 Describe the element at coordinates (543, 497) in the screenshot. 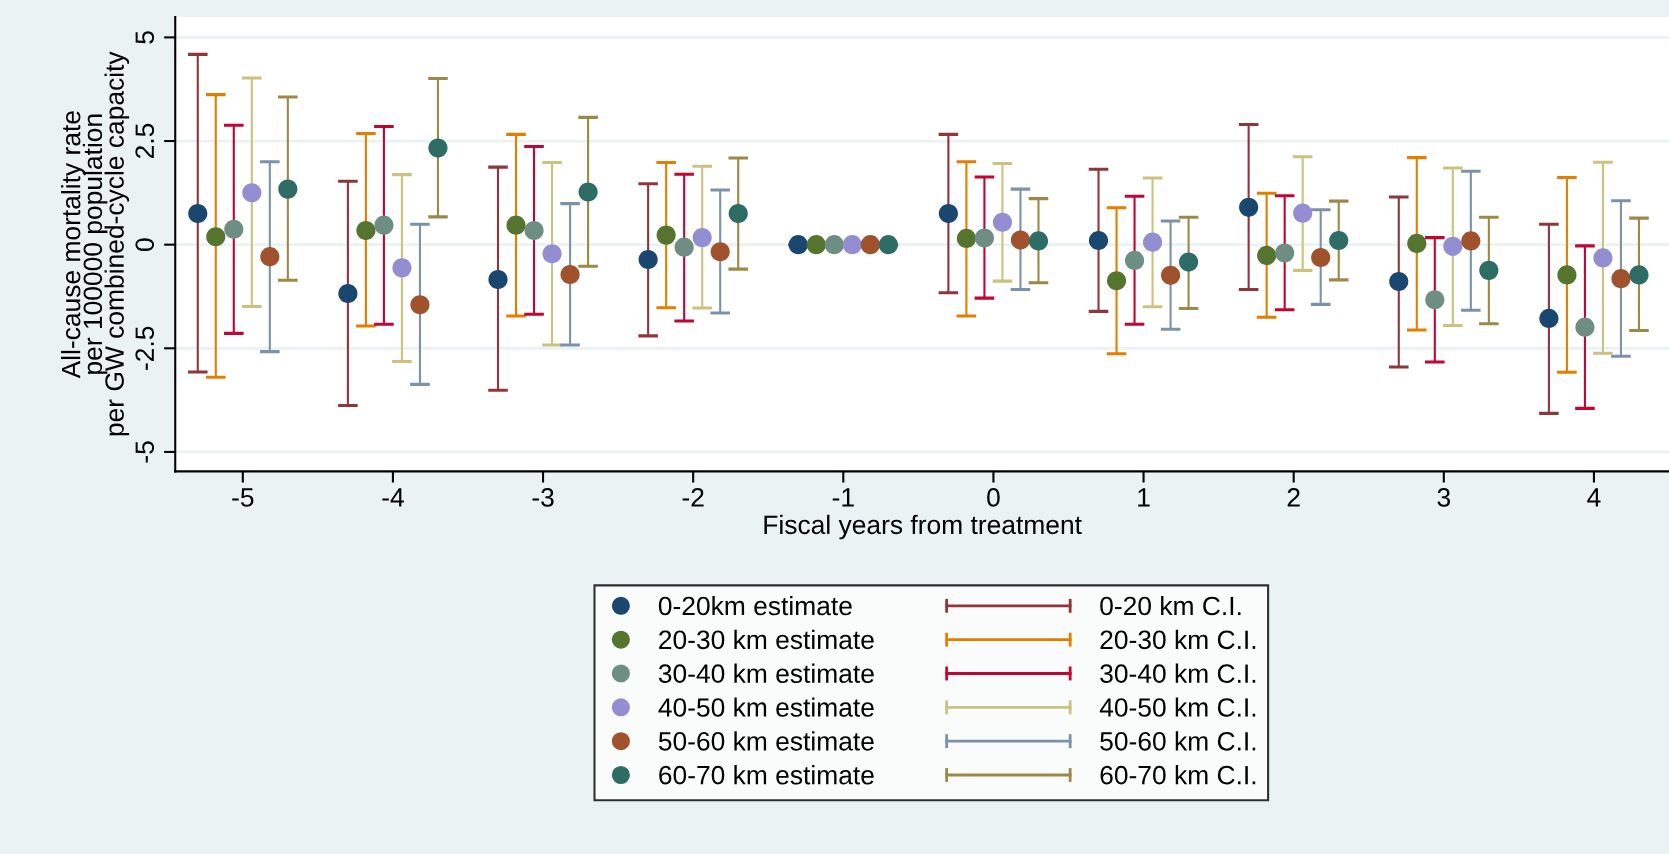

I see `x-tick-label: -3` at that location.